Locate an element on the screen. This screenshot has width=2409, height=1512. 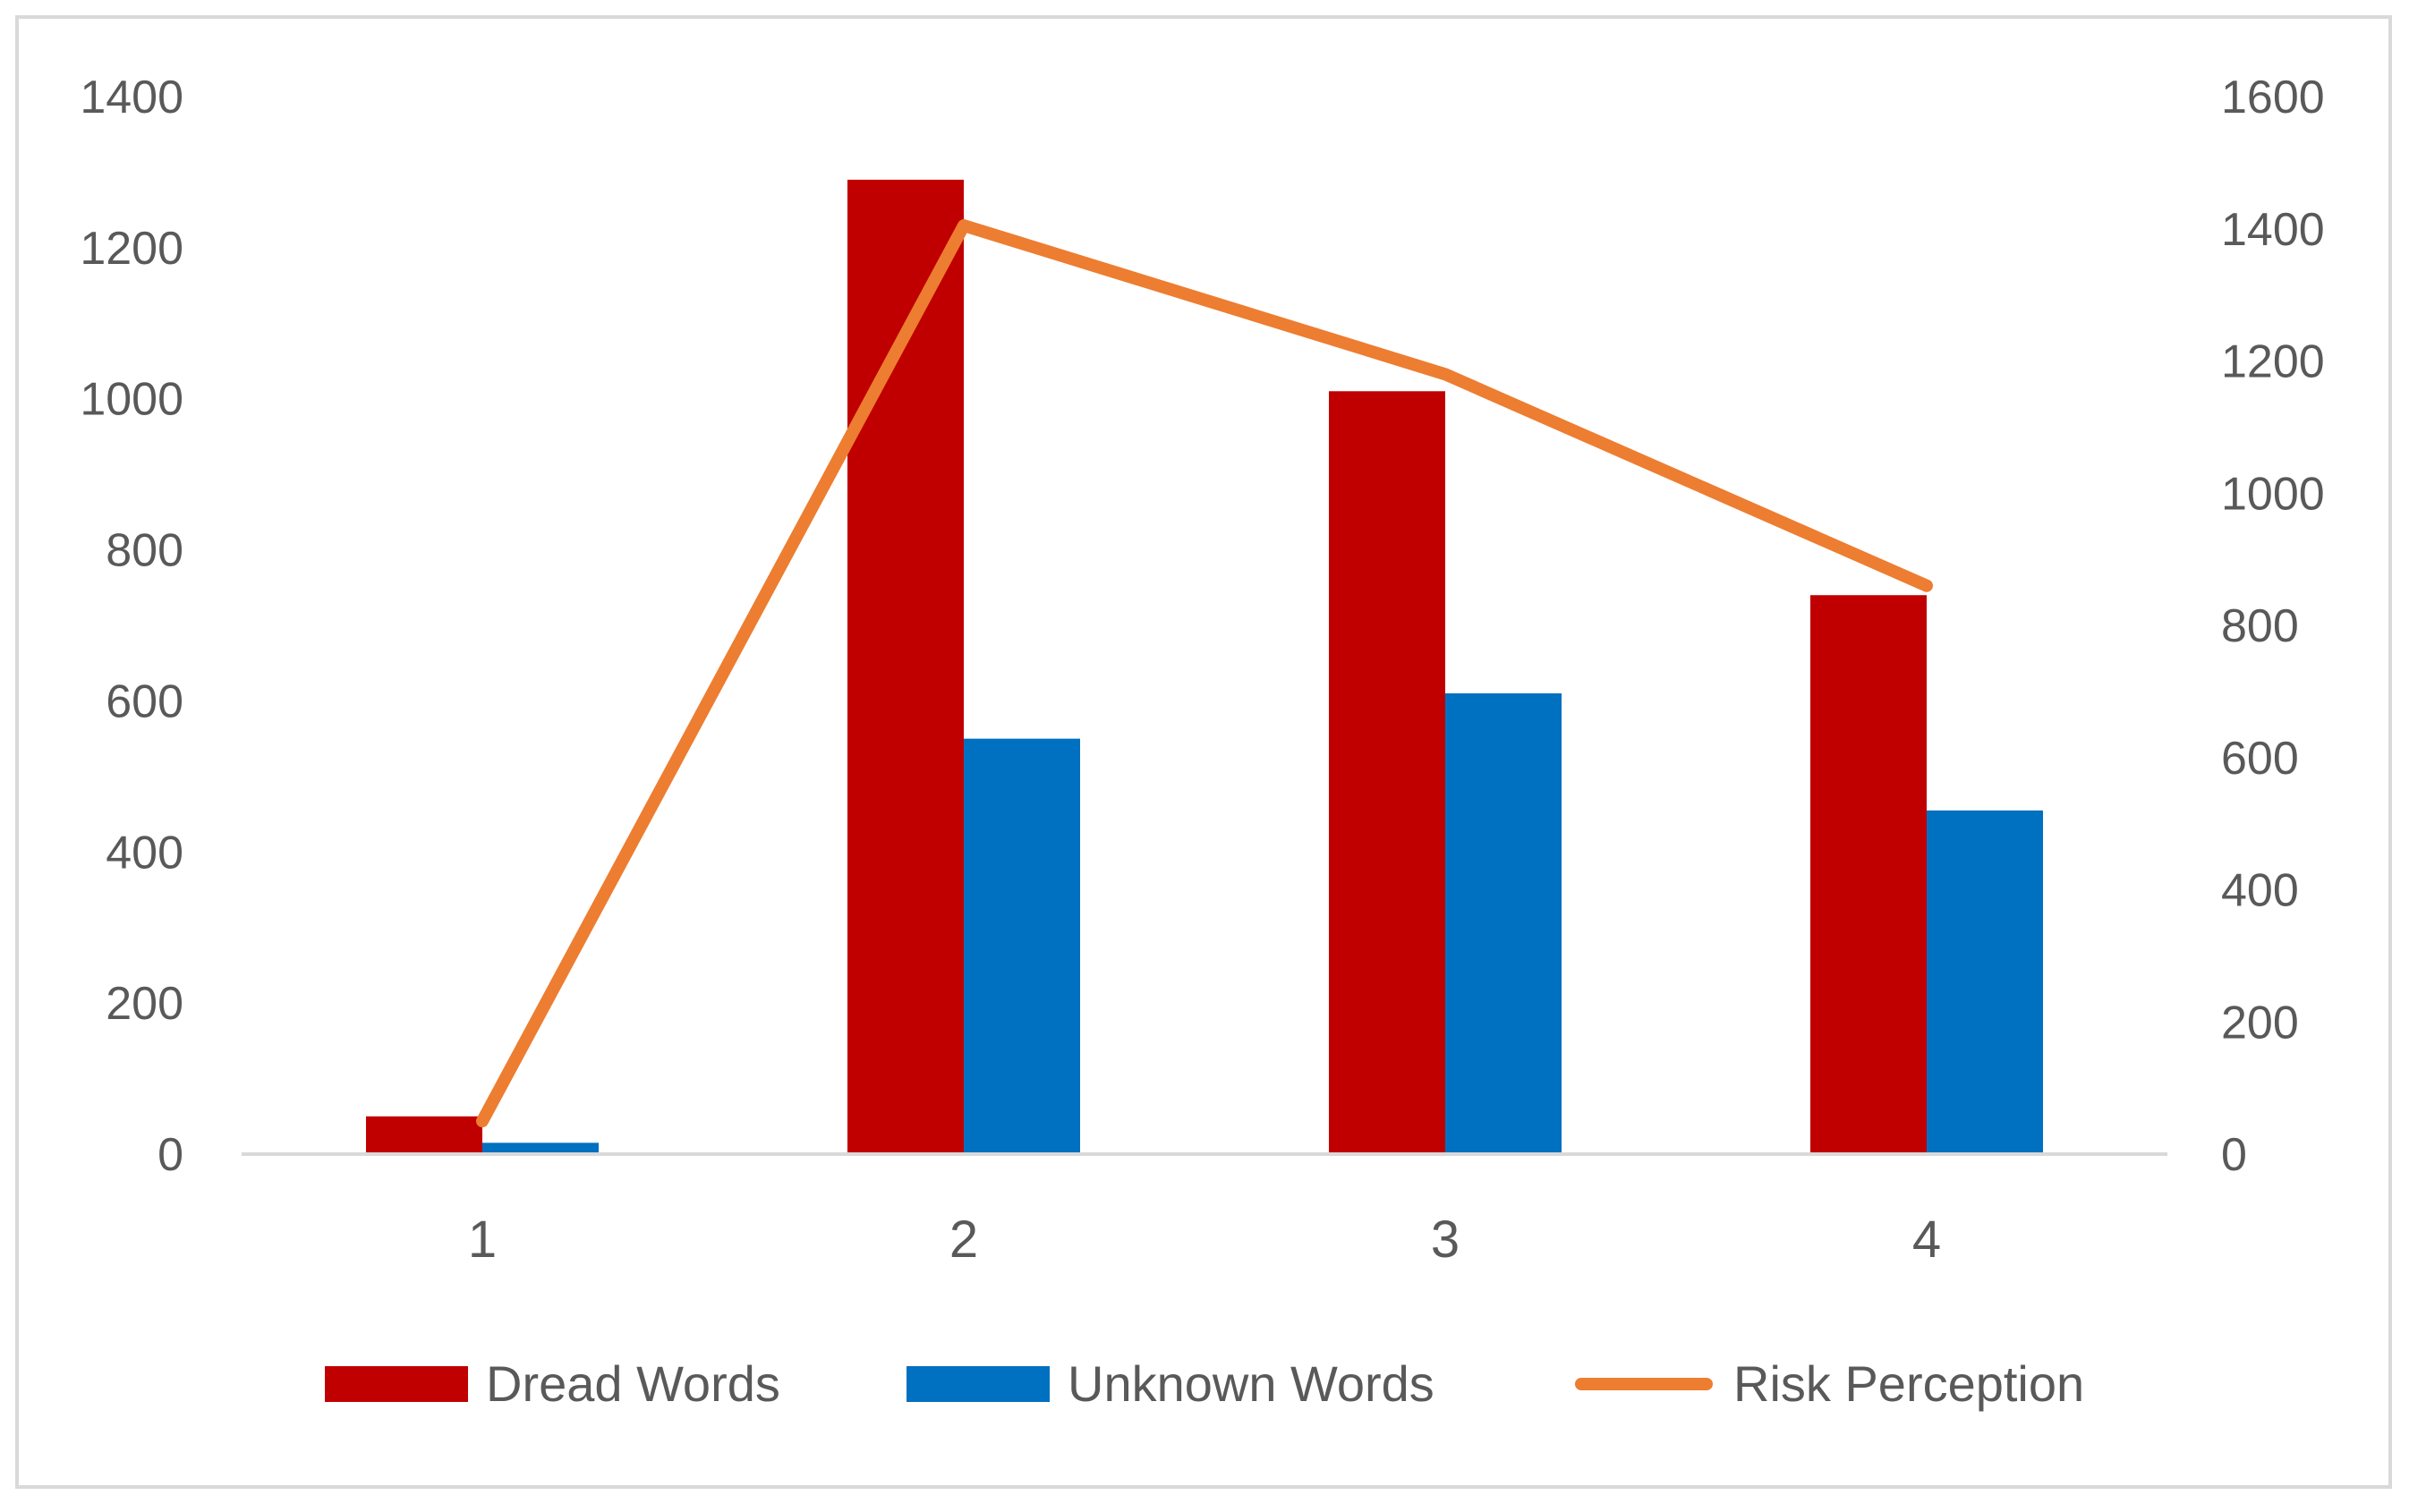
legend-label: Dread Words is located at coordinates (633, 1383).